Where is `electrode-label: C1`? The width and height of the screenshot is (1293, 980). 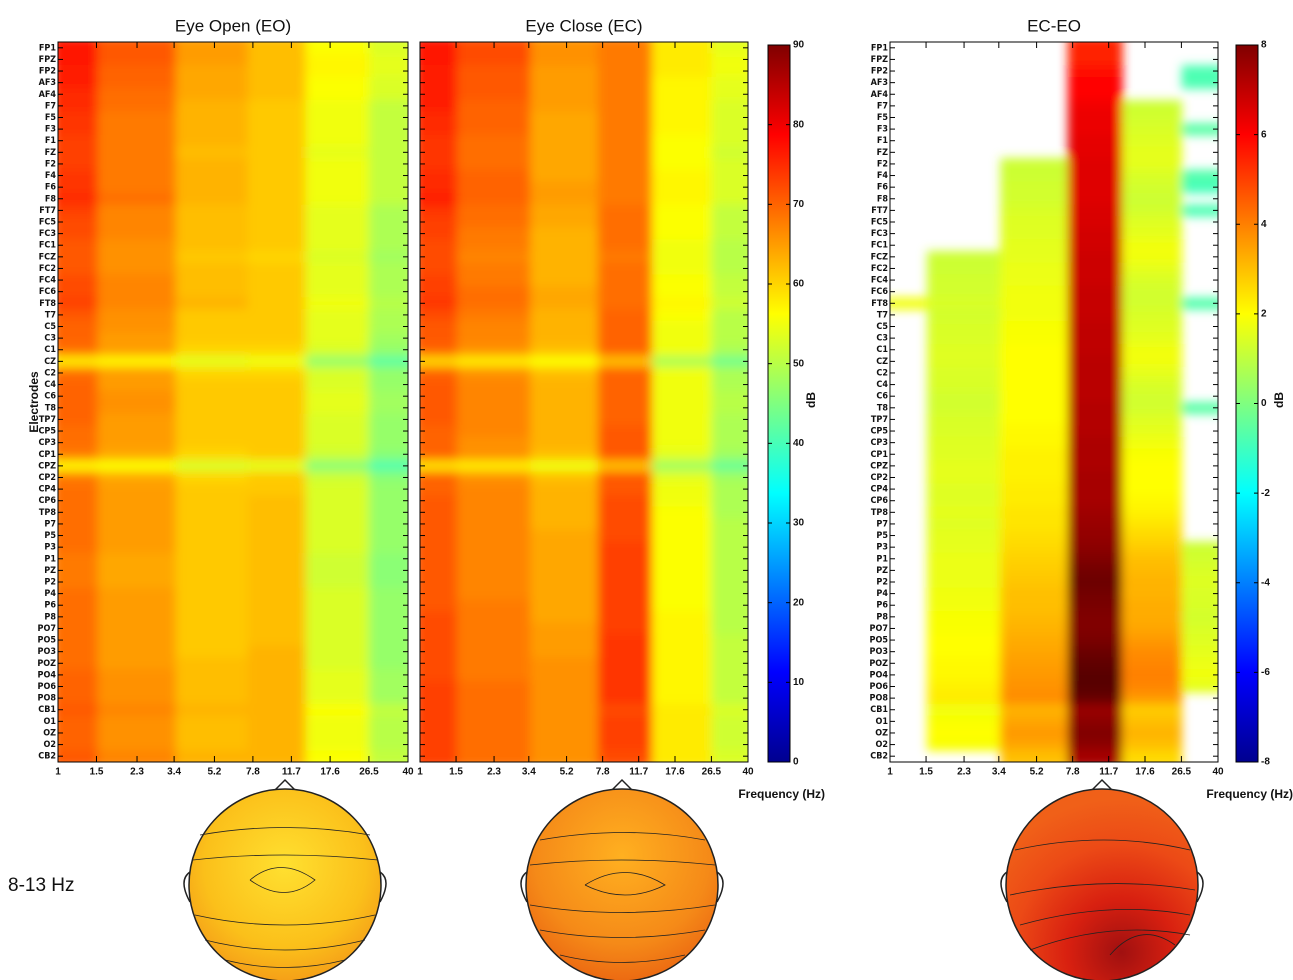
electrode-label: C1 is located at coordinates (882, 350).